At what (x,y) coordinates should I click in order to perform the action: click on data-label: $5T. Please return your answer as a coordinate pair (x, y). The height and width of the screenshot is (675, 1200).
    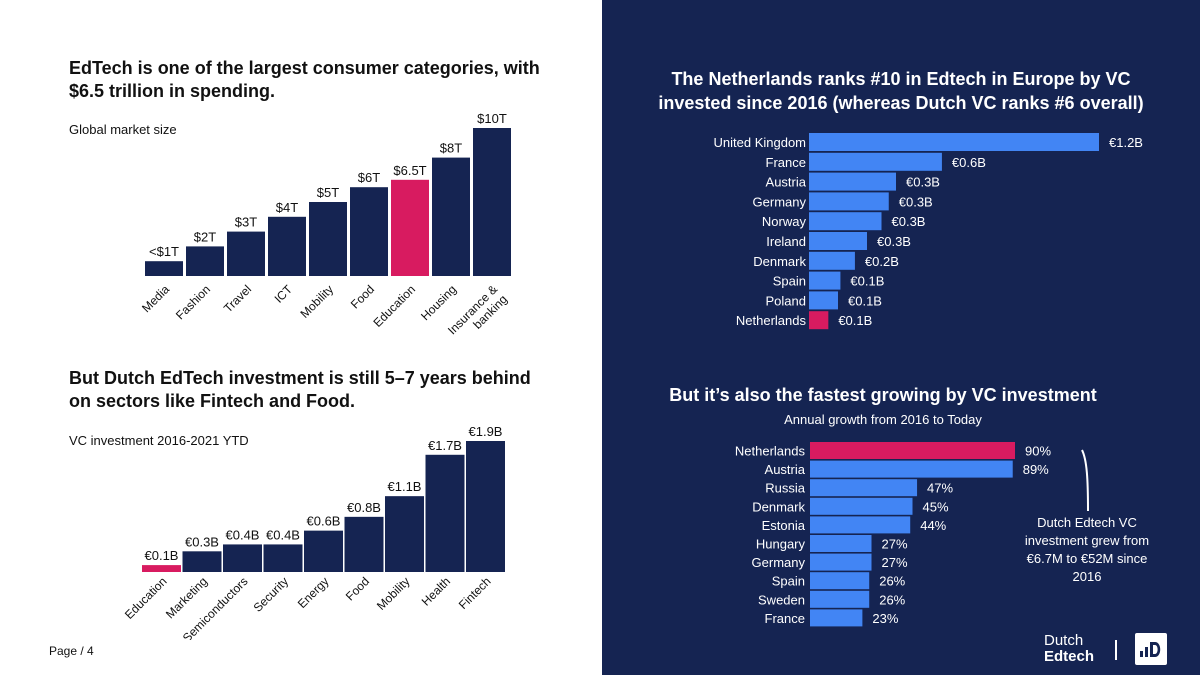
    Looking at the image, I should click on (328, 192).